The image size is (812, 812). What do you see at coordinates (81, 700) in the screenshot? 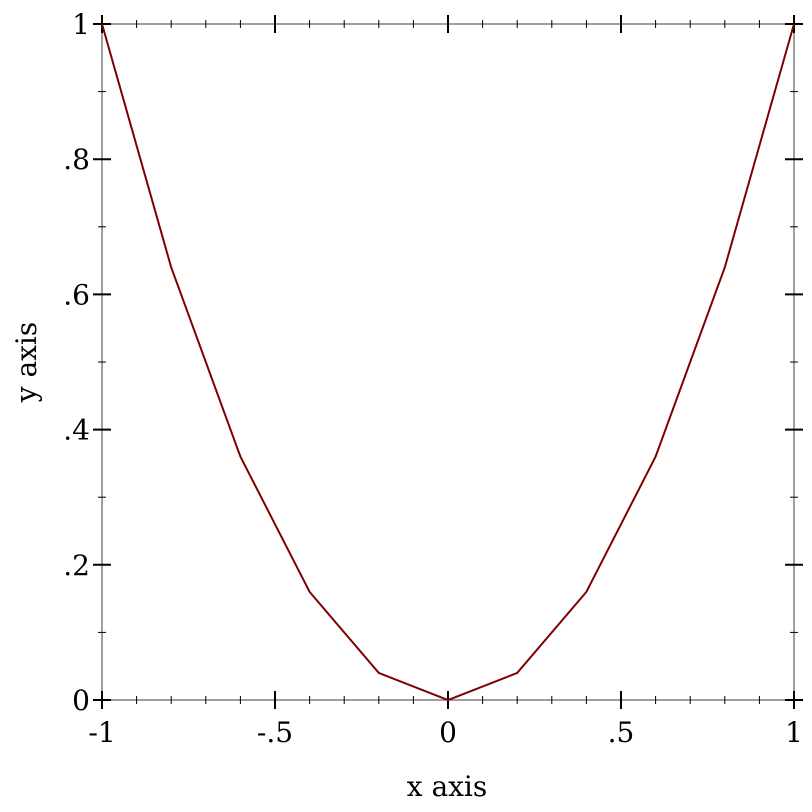
I see `y-tick-label: 0` at bounding box center [81, 700].